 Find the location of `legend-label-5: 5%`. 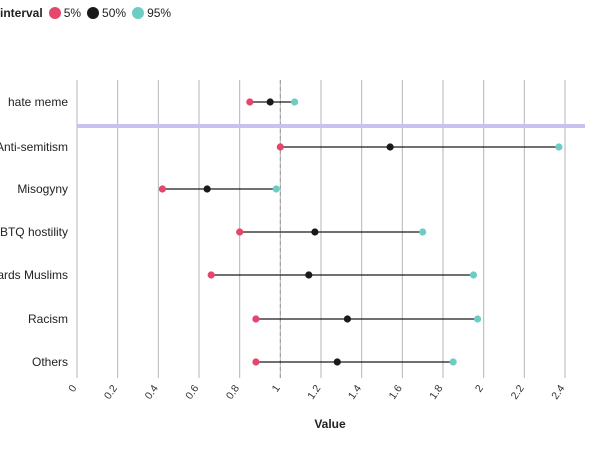

legend-label-5: 5% is located at coordinates (72, 13).